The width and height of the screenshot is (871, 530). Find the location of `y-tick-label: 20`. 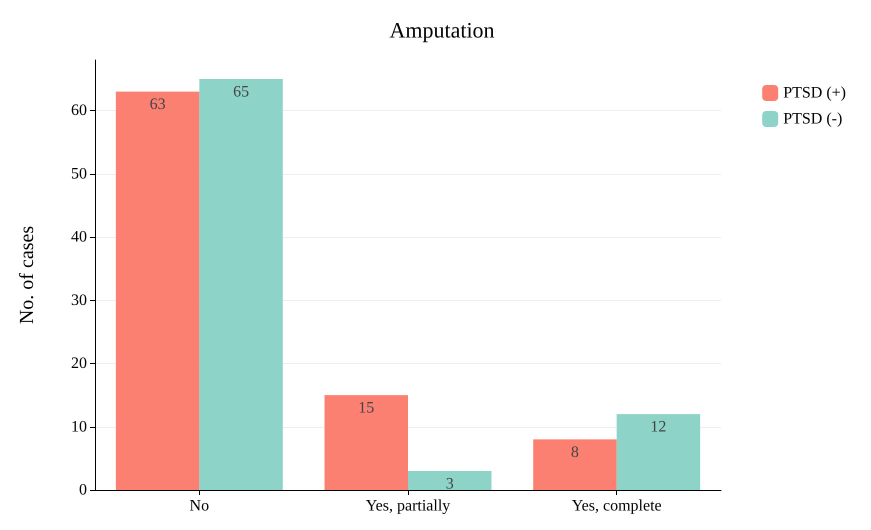

y-tick-label: 20 is located at coordinates (79, 363).